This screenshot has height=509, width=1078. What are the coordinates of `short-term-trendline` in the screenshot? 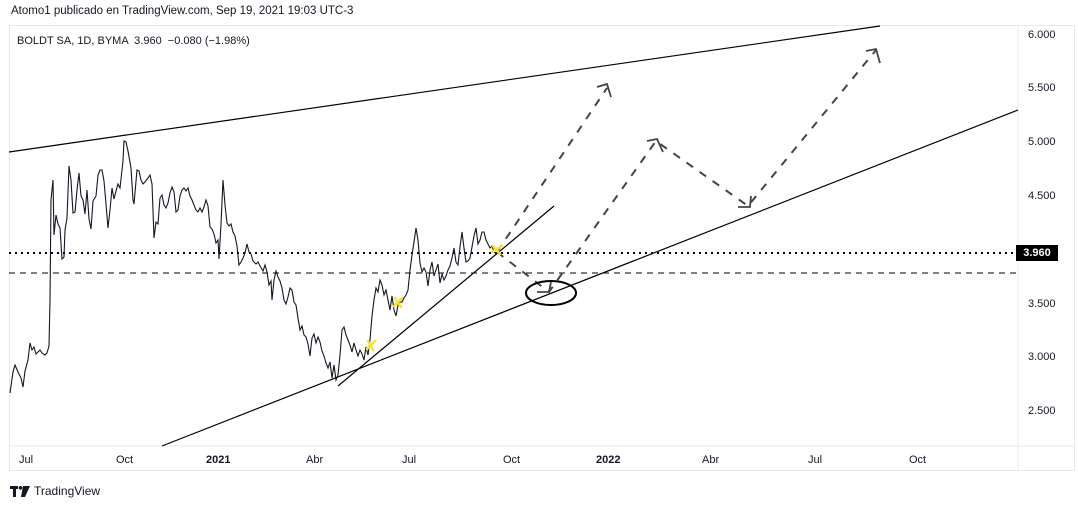 It's located at (446, 296).